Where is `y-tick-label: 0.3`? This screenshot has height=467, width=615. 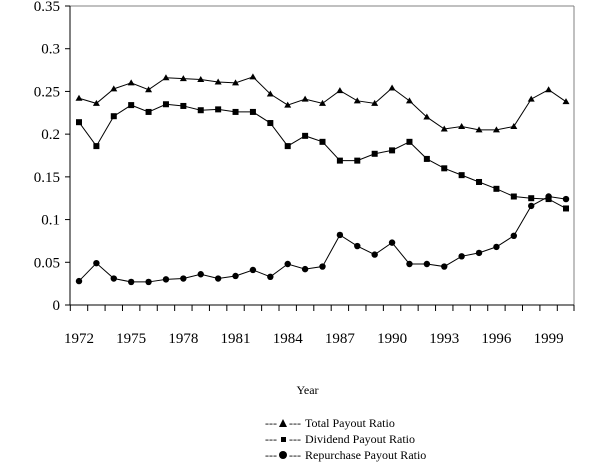 y-tick-label: 0.3 is located at coordinates (50, 50).